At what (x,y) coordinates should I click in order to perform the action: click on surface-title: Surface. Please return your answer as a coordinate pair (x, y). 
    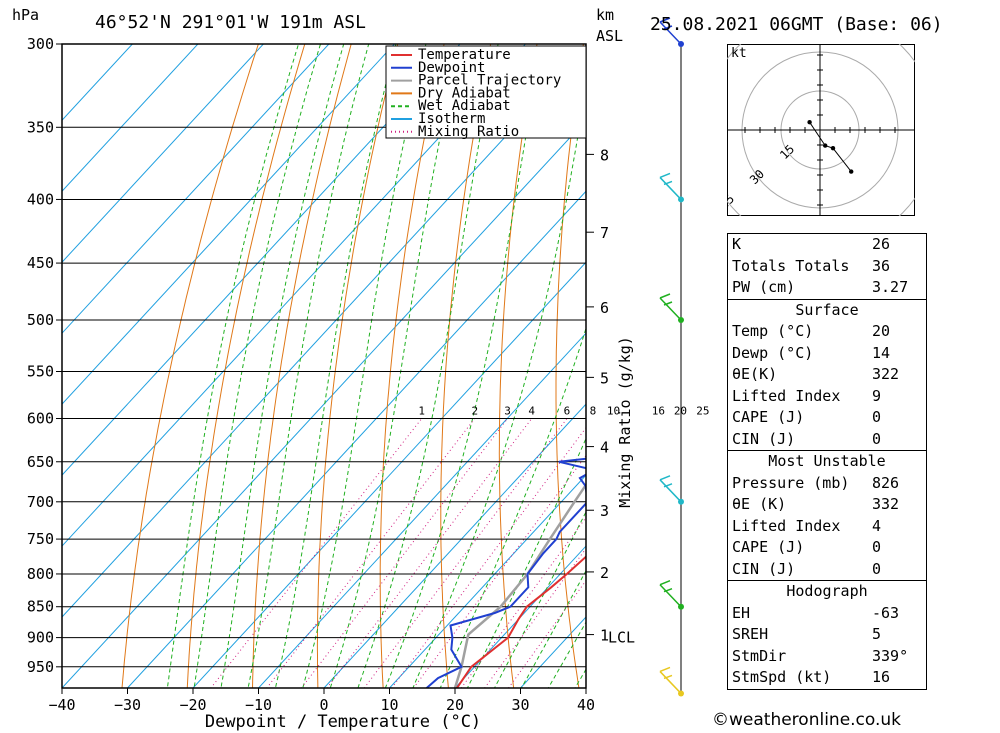
    Looking at the image, I should click on (827, 310).